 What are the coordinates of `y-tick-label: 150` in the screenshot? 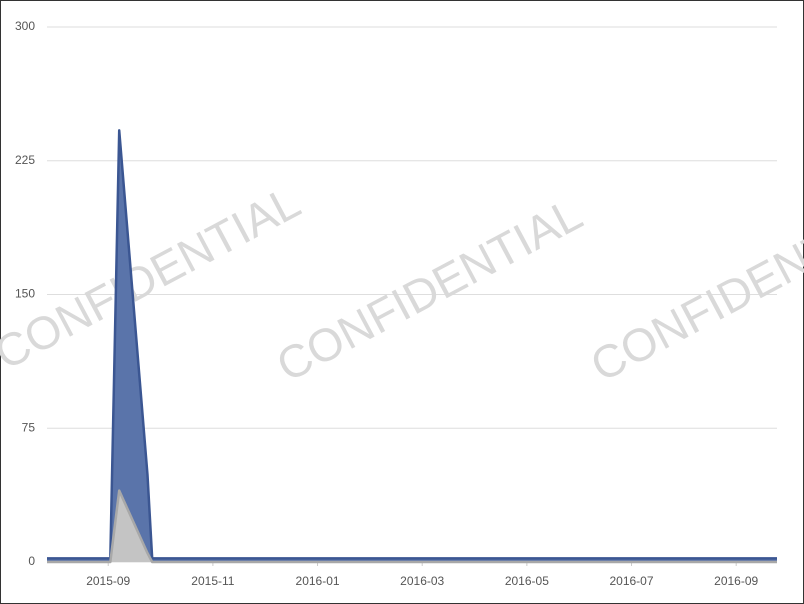 It's located at (25, 294).